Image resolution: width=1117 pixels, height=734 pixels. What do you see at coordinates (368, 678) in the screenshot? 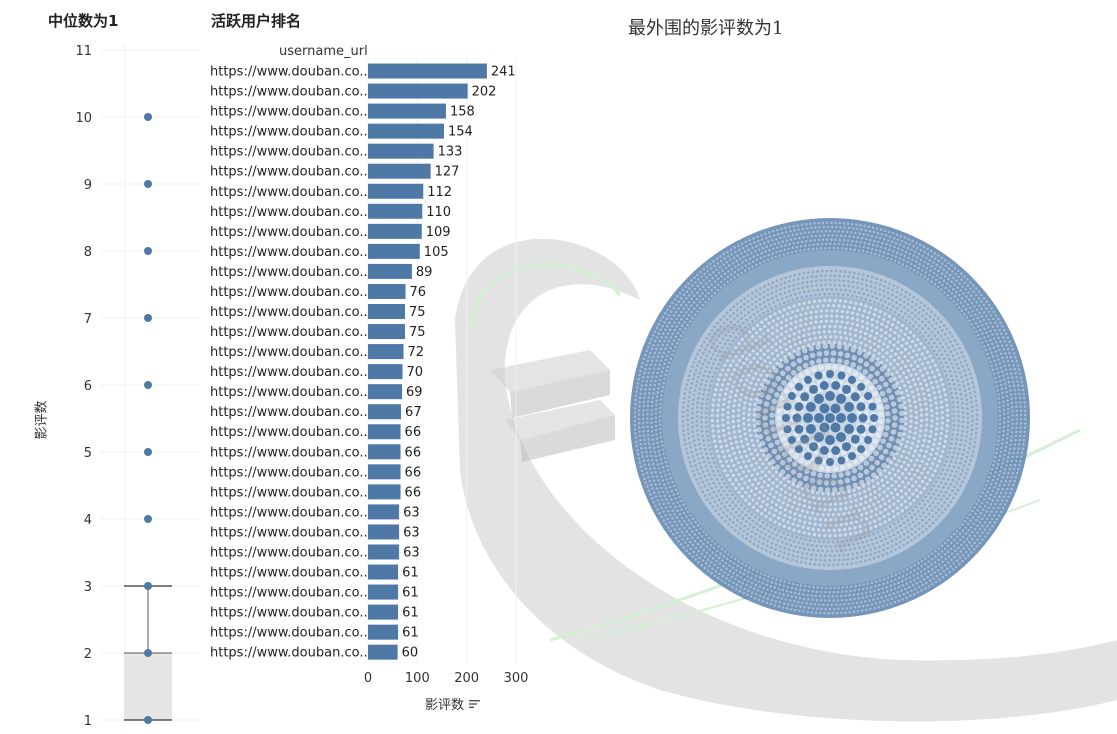
I see `bar-x-tick-label: 0` at bounding box center [368, 678].